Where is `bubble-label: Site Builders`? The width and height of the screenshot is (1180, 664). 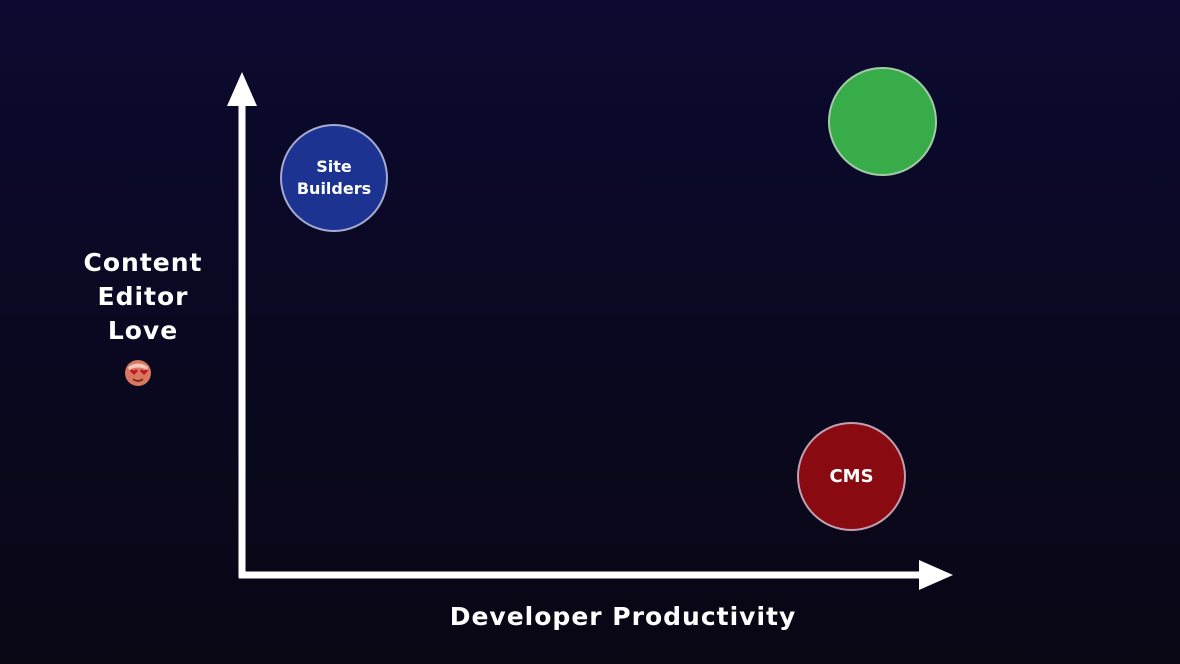 bubble-label: Site Builders is located at coordinates (334, 178).